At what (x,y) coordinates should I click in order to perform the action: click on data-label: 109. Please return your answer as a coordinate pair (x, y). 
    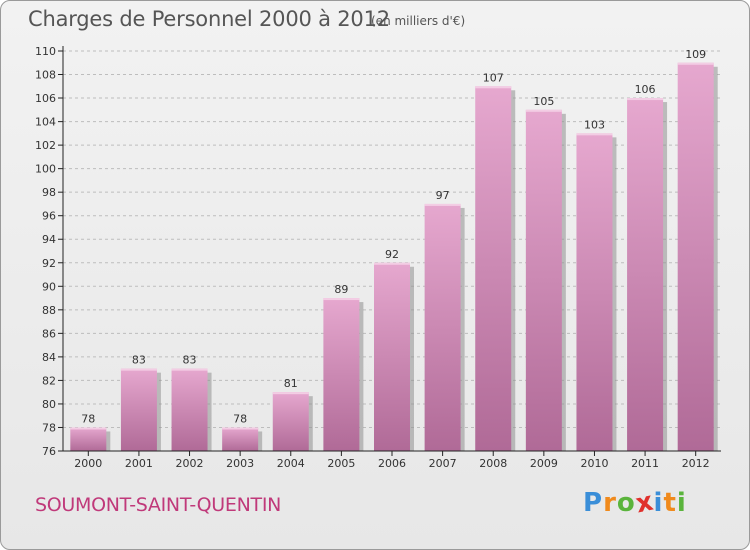
    Looking at the image, I should click on (695, 54).